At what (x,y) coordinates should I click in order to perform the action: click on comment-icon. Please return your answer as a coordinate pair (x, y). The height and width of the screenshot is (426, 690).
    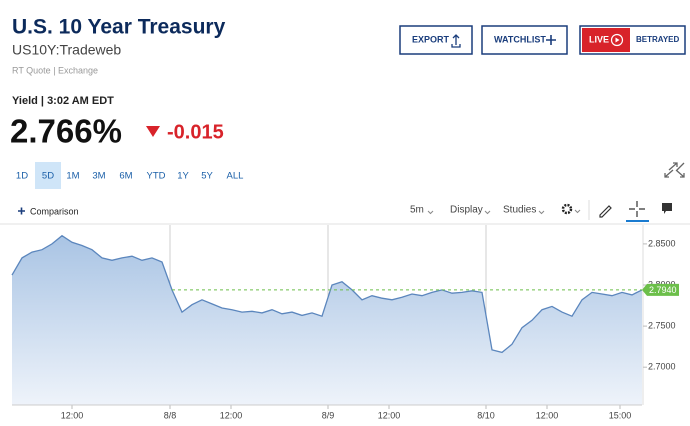
    Looking at the image, I should click on (667, 208).